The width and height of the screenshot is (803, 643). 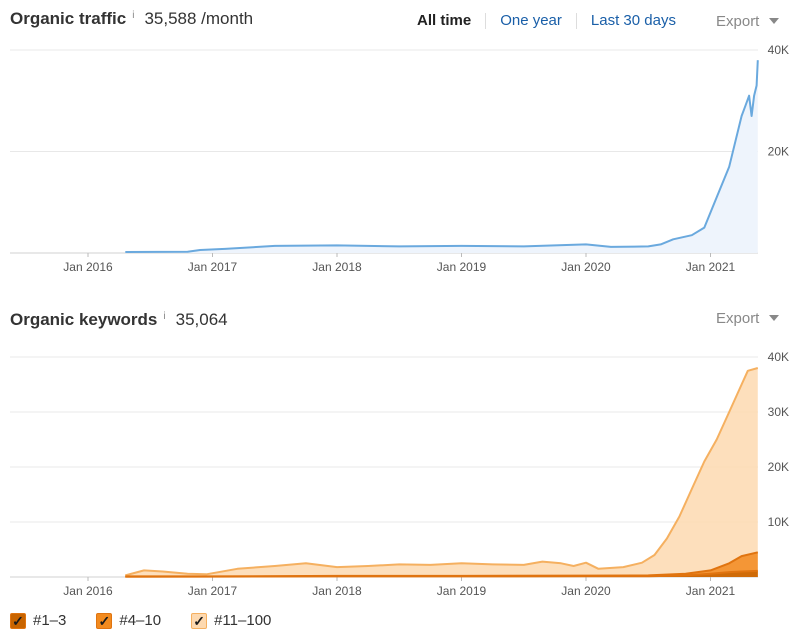 What do you see at coordinates (633, 20) in the screenshot?
I see `range-last-30-days: Last 30 days` at bounding box center [633, 20].